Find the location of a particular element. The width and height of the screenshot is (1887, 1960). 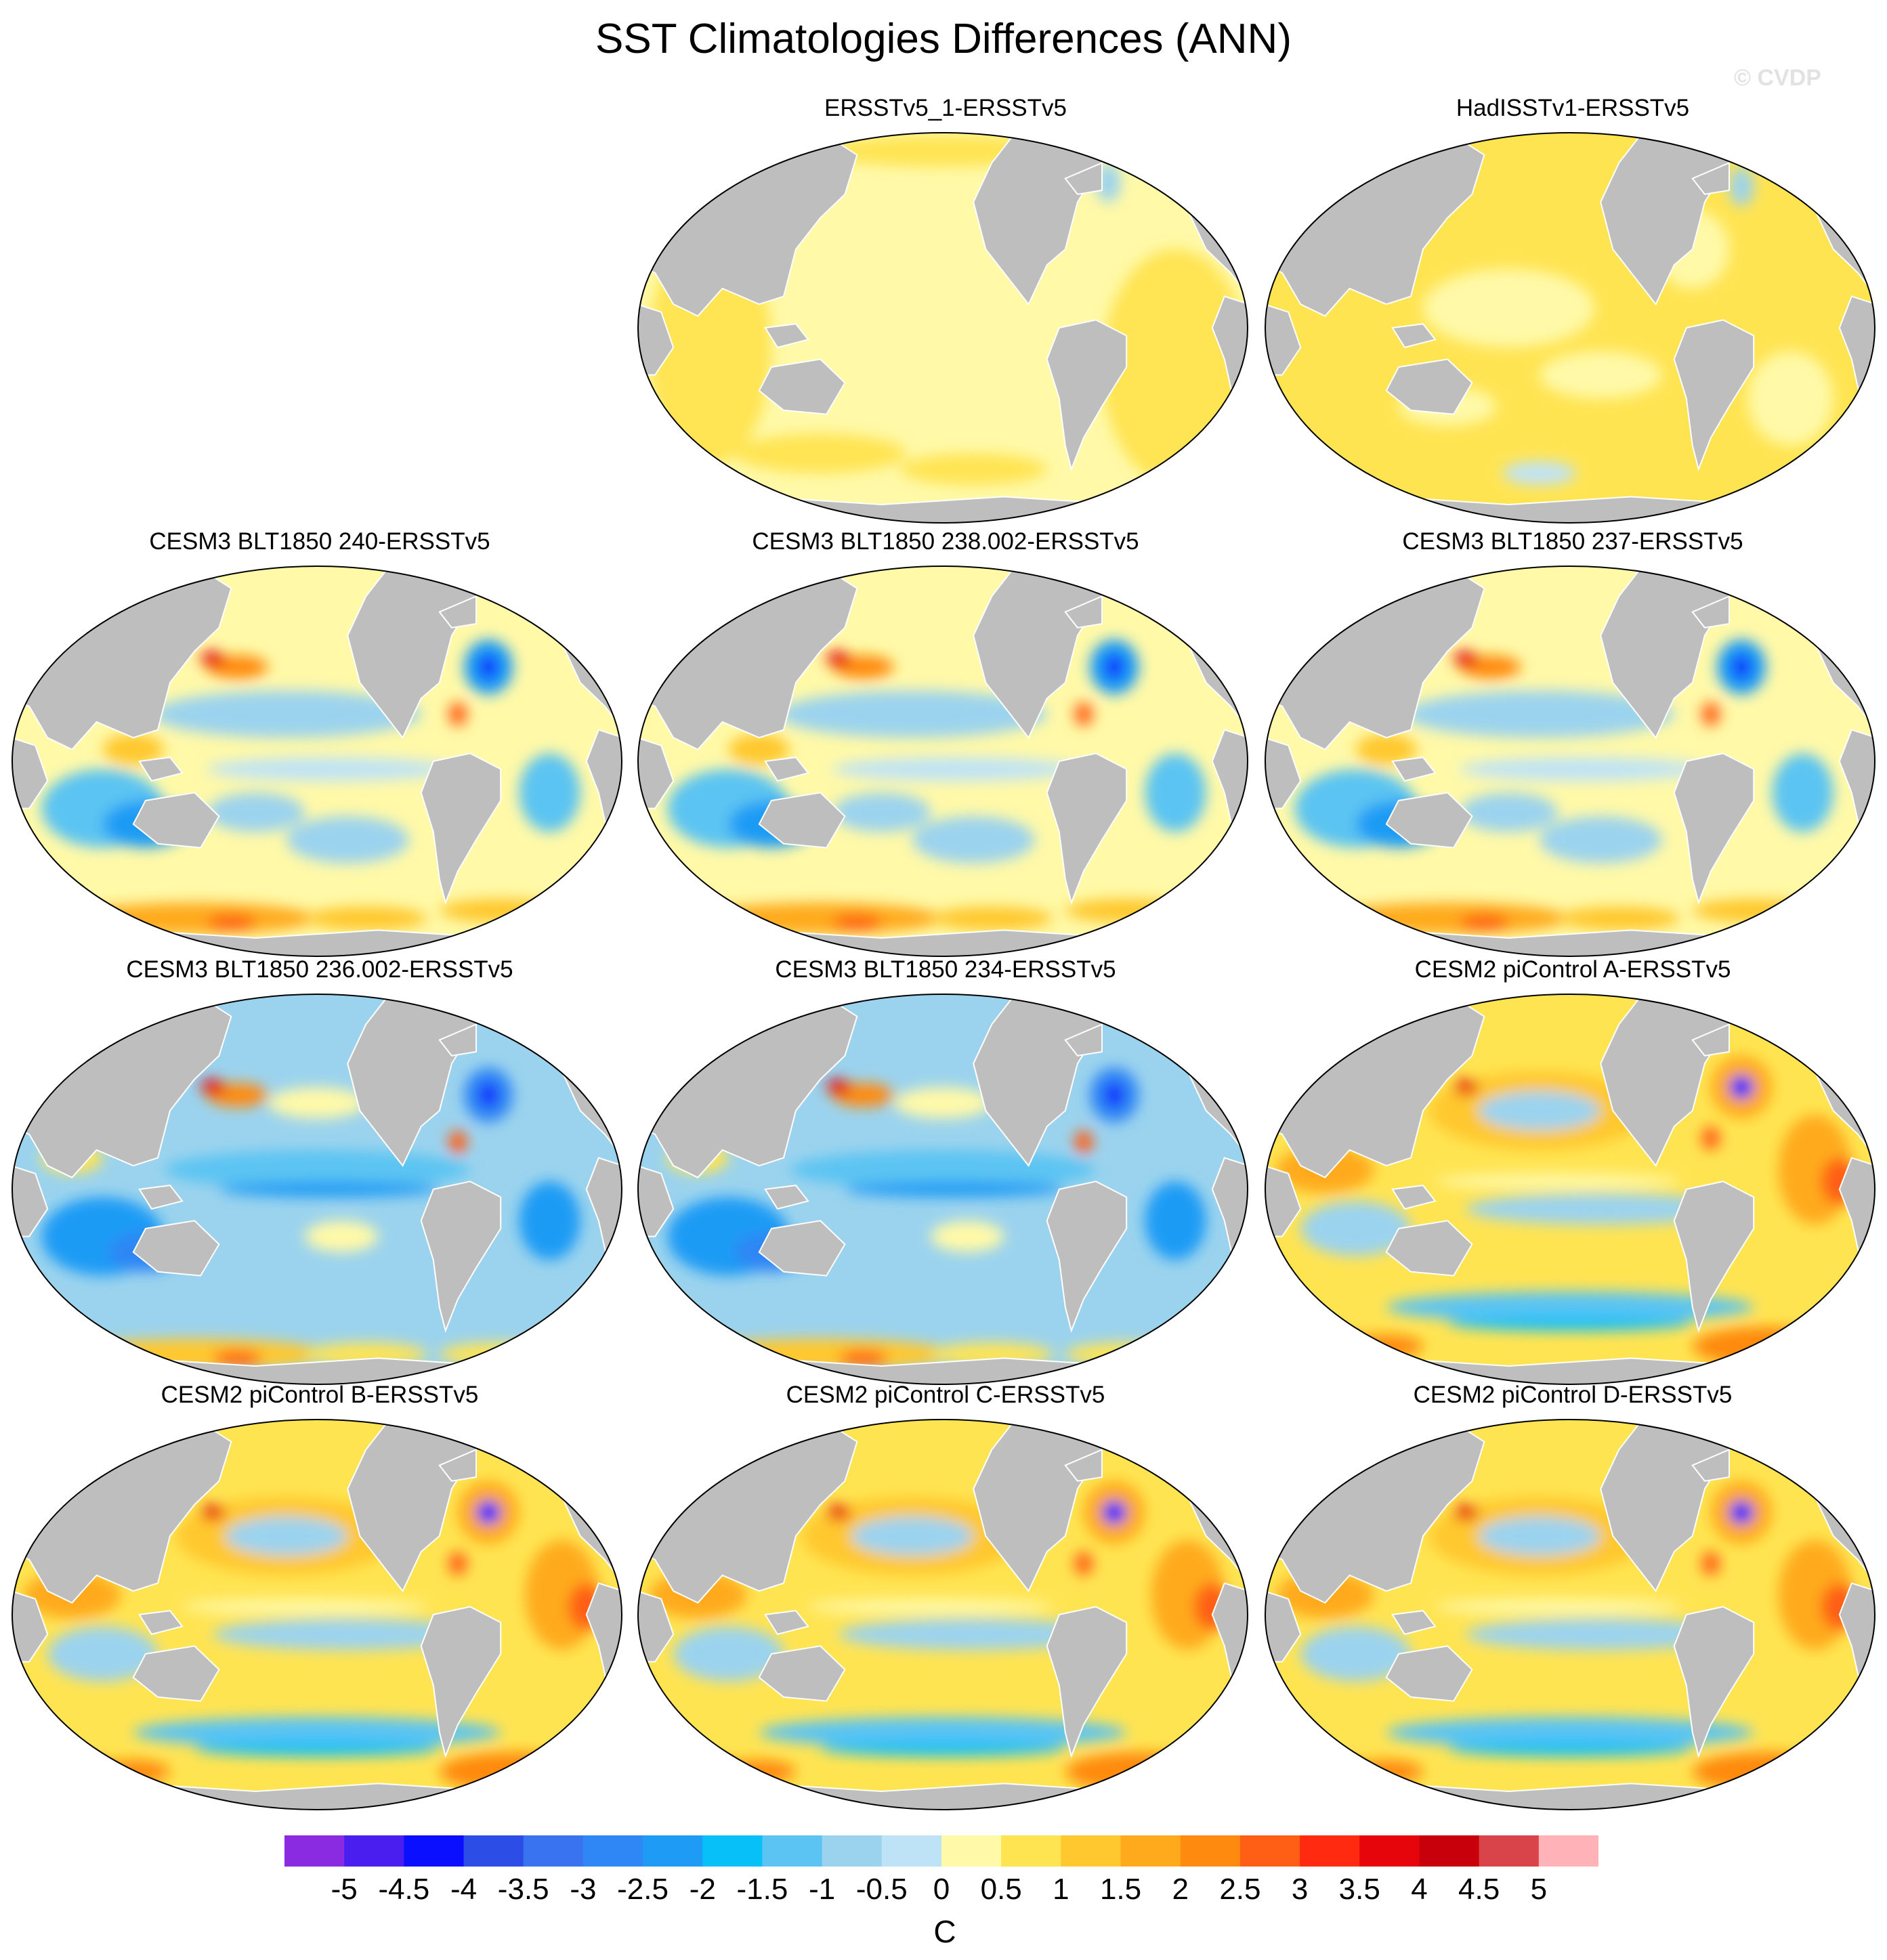

map-panel-p9: CESM2 piControl B-ERSSTv5 is located at coordinates (320, 1605).